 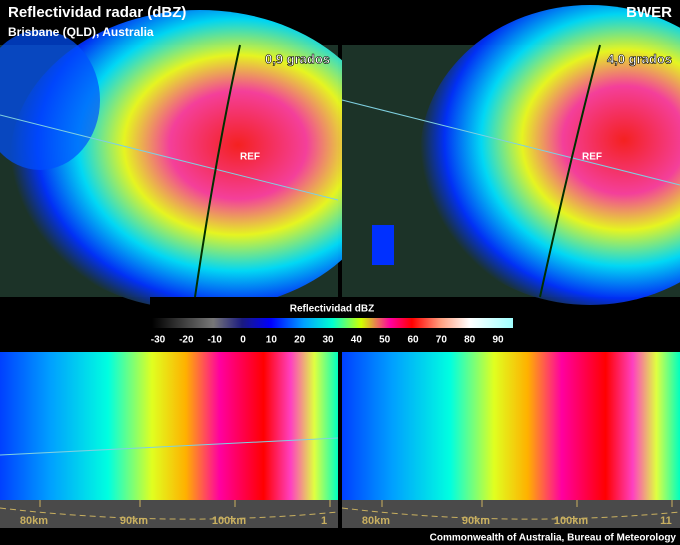 What do you see at coordinates (97, 12) in the screenshot?
I see `title: Reflectividad radar (dBZ)` at bounding box center [97, 12].